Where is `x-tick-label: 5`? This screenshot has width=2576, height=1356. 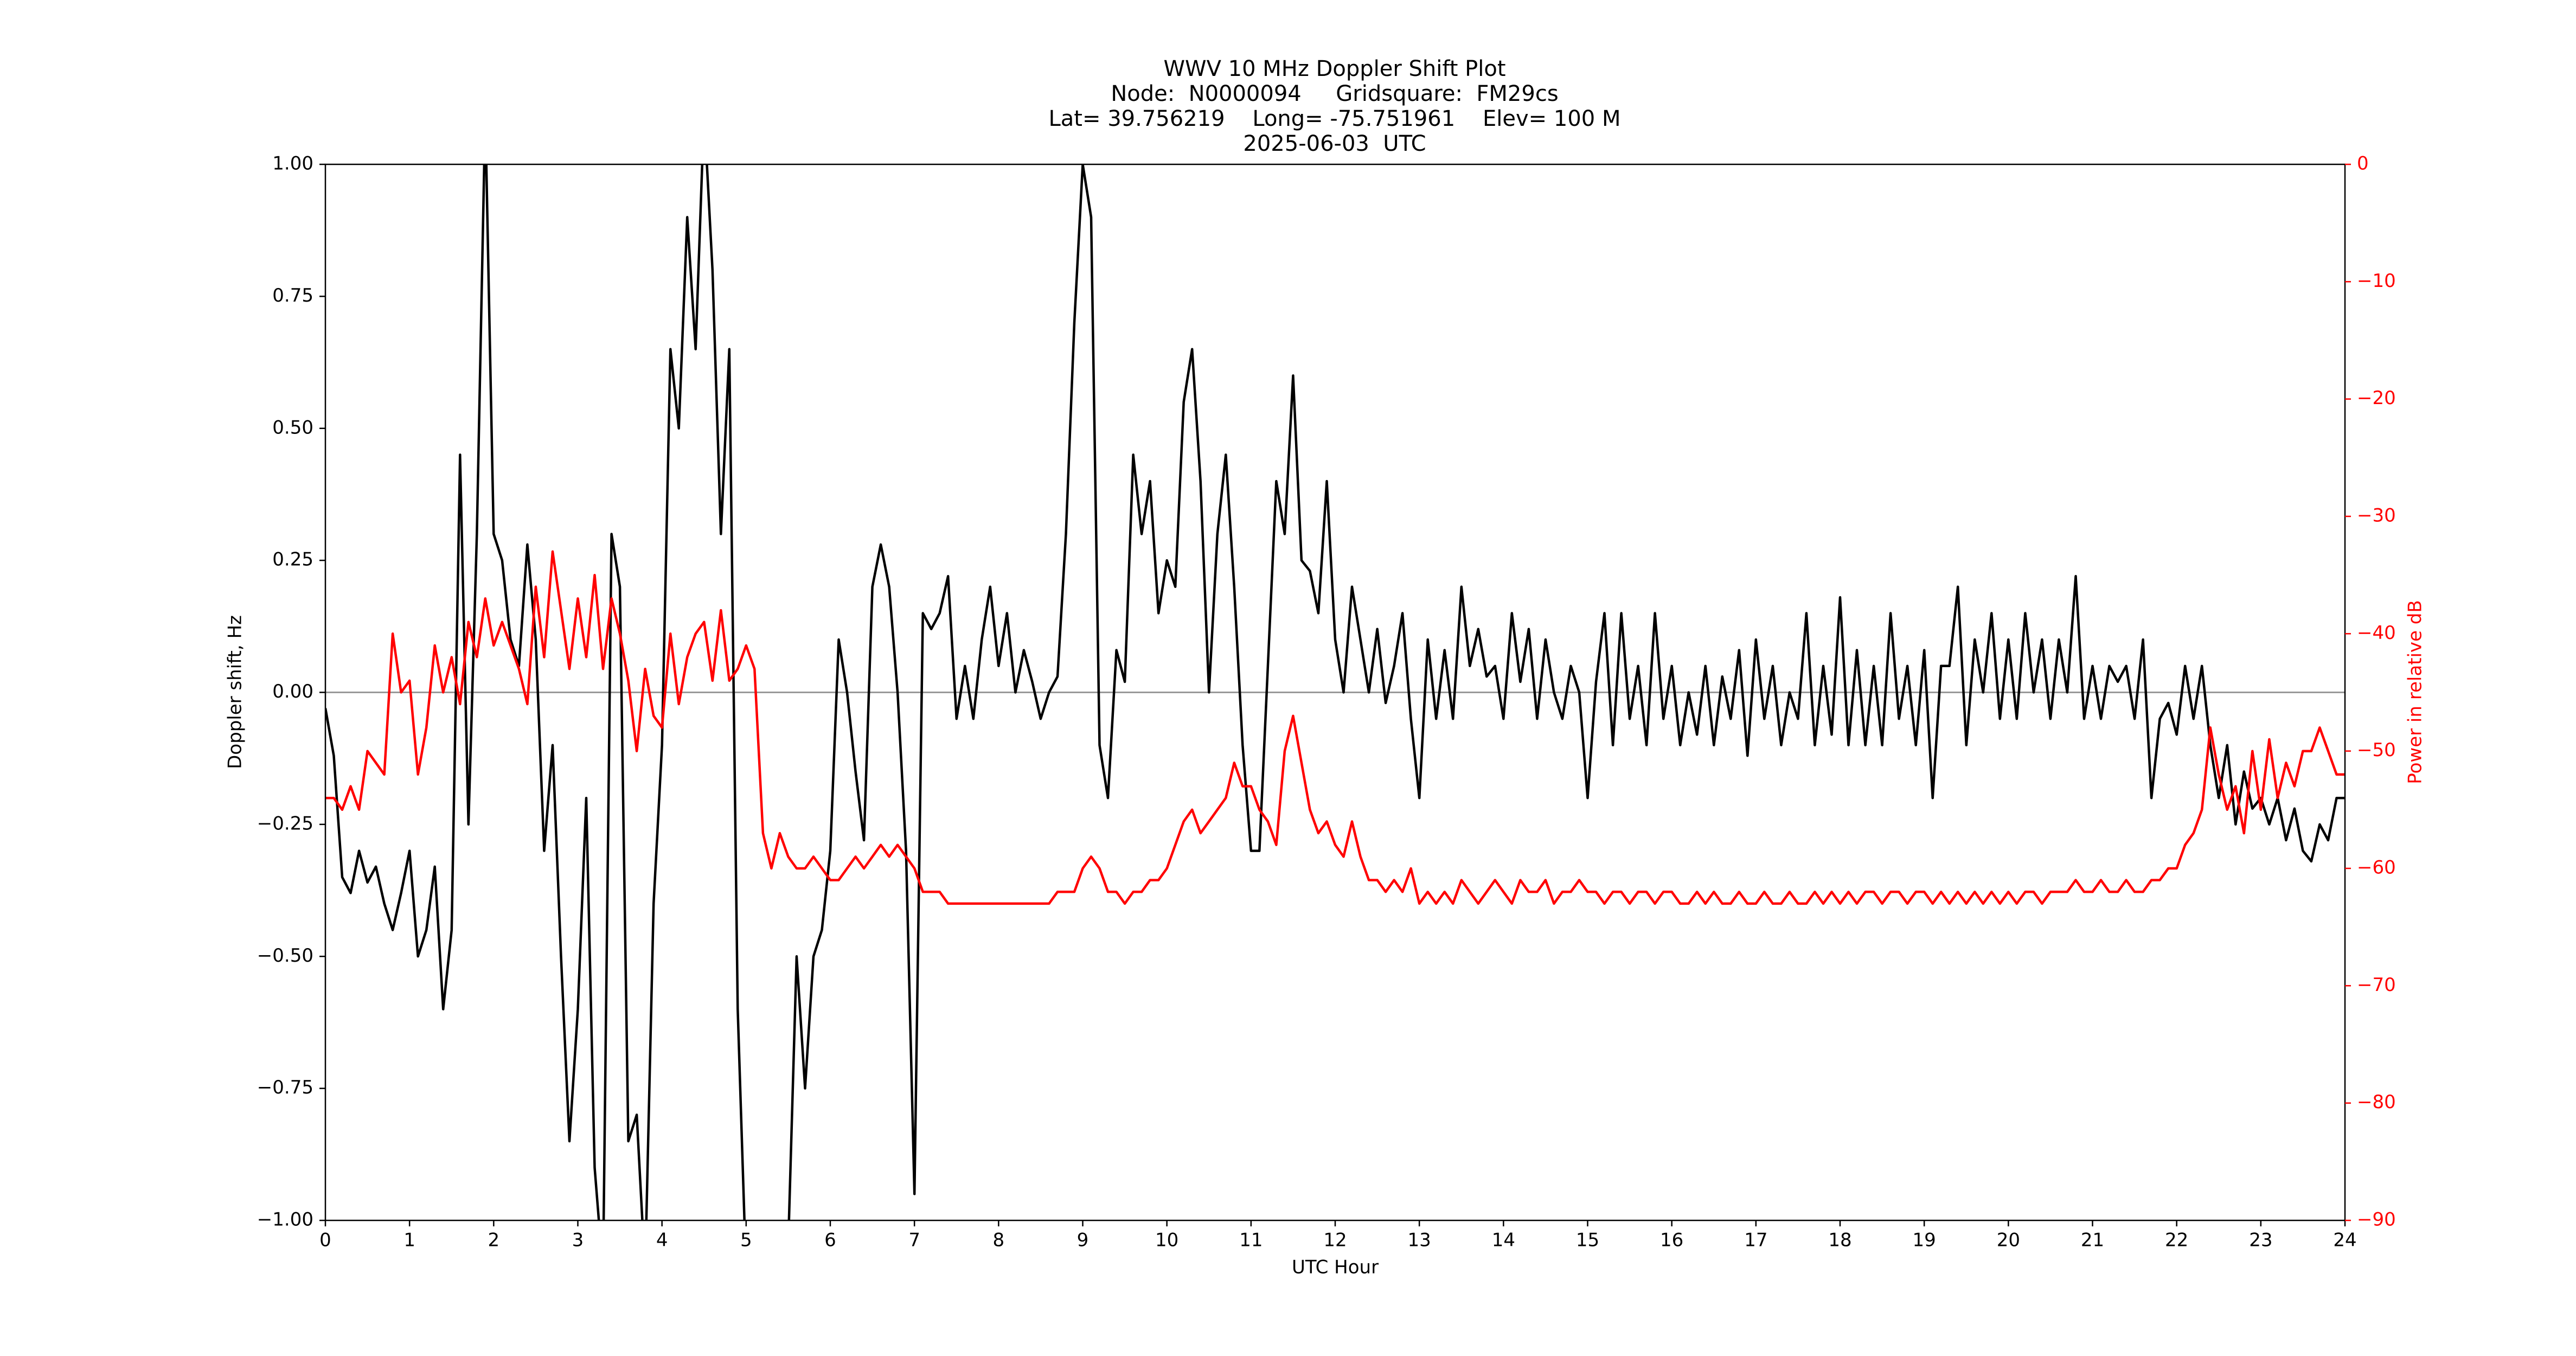 x-tick-label: 5 is located at coordinates (746, 1240).